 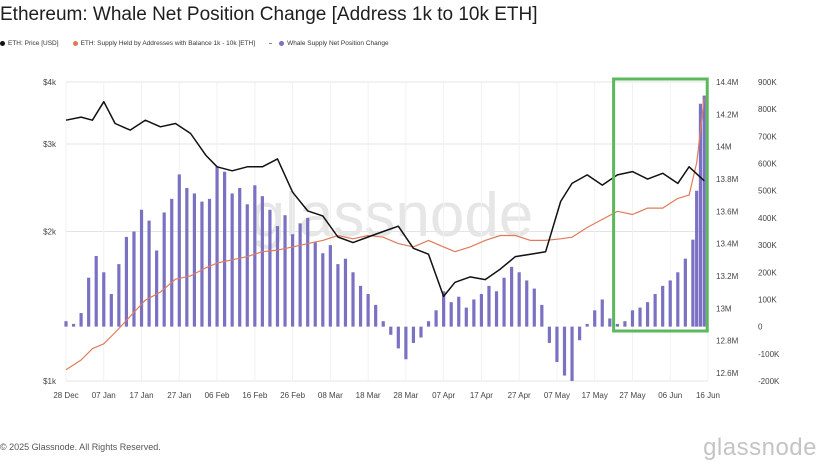 I want to click on x-tick-label: 27 May, so click(x=632, y=395).